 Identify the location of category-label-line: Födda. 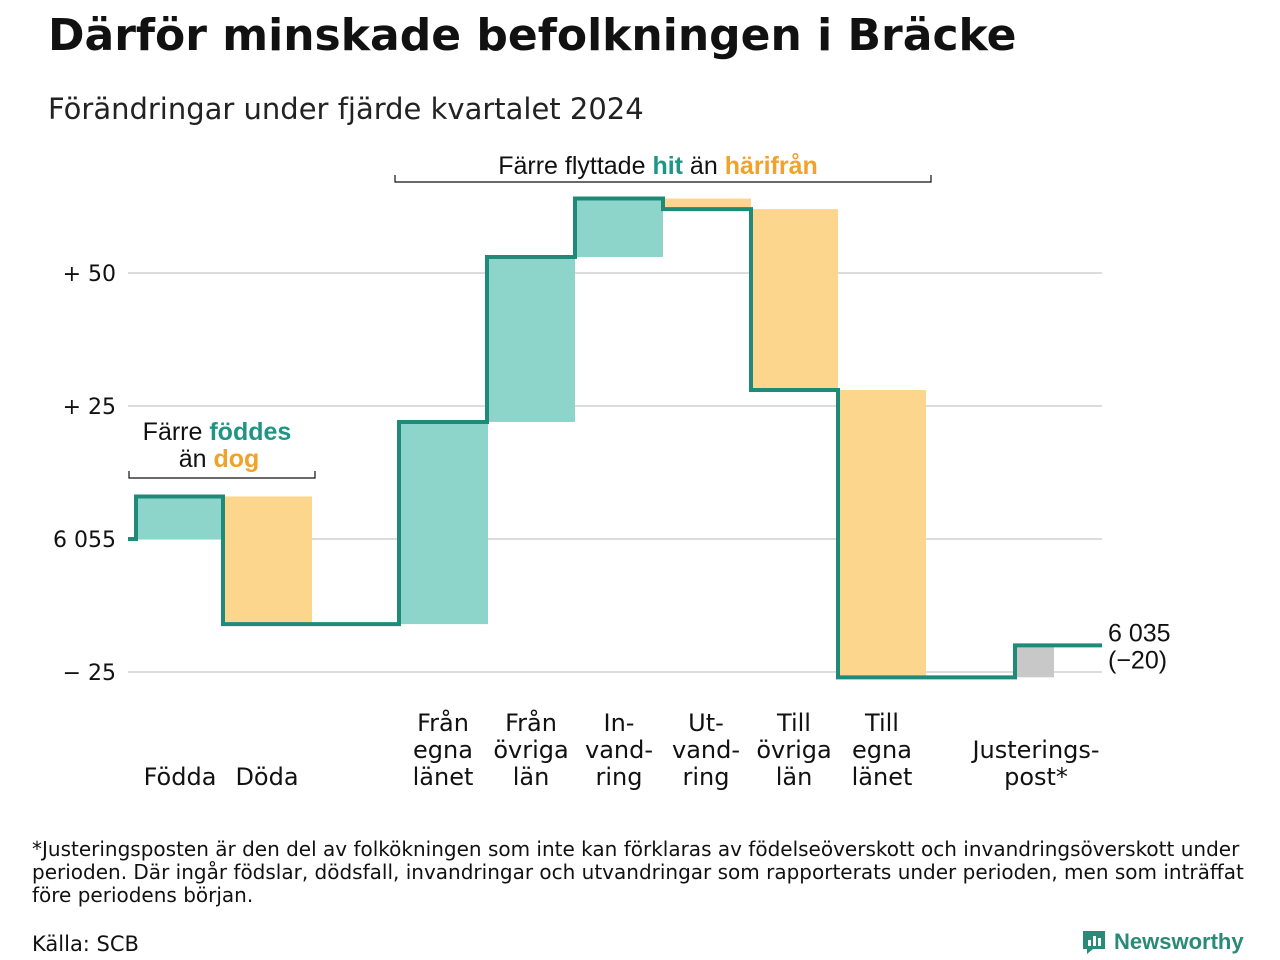
(180, 777).